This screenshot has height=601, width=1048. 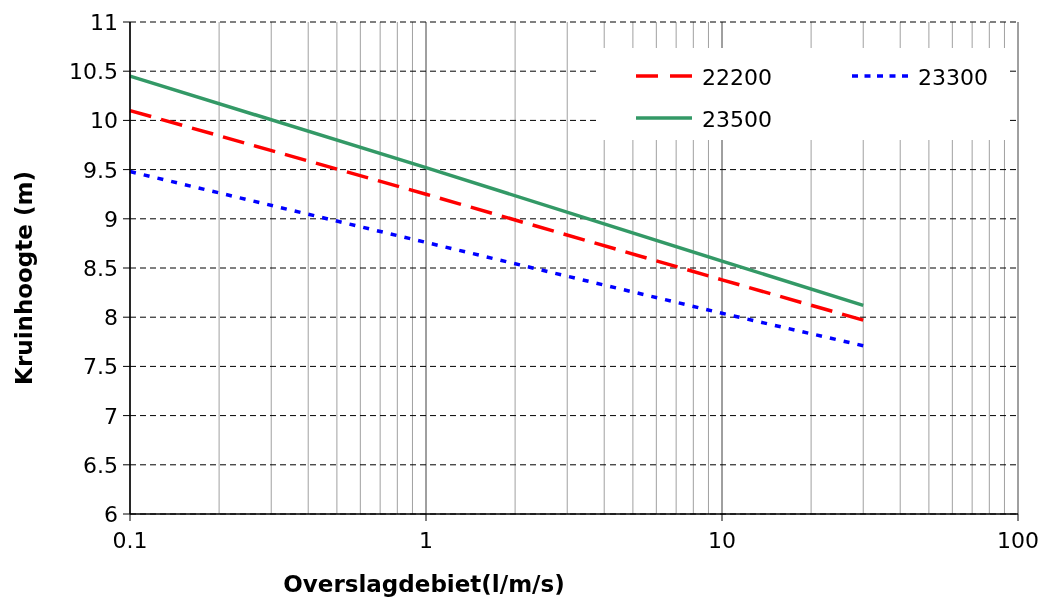 What do you see at coordinates (111, 514) in the screenshot?
I see `y-tick-label: 6` at bounding box center [111, 514].